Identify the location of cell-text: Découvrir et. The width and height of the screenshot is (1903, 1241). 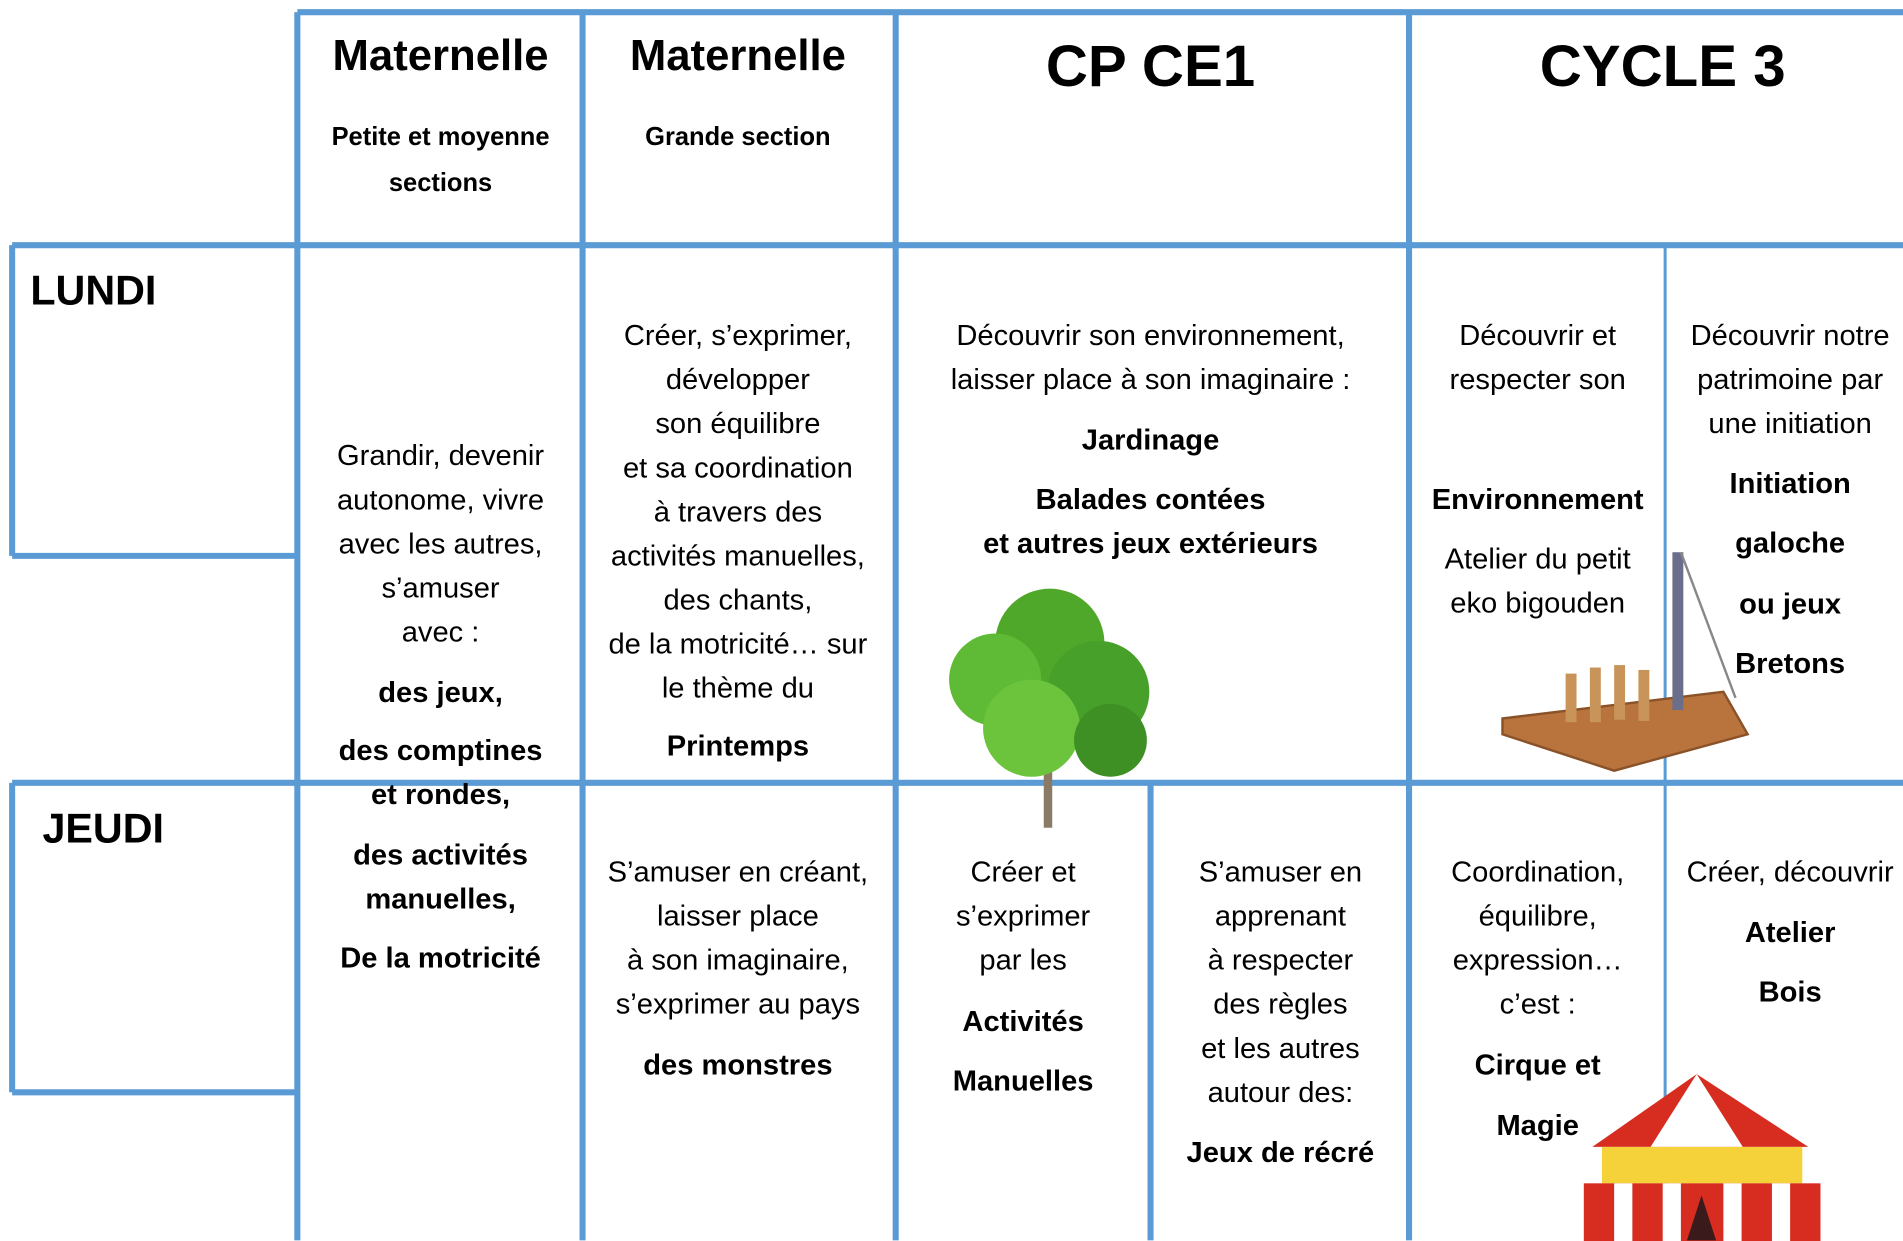
(1537, 336).